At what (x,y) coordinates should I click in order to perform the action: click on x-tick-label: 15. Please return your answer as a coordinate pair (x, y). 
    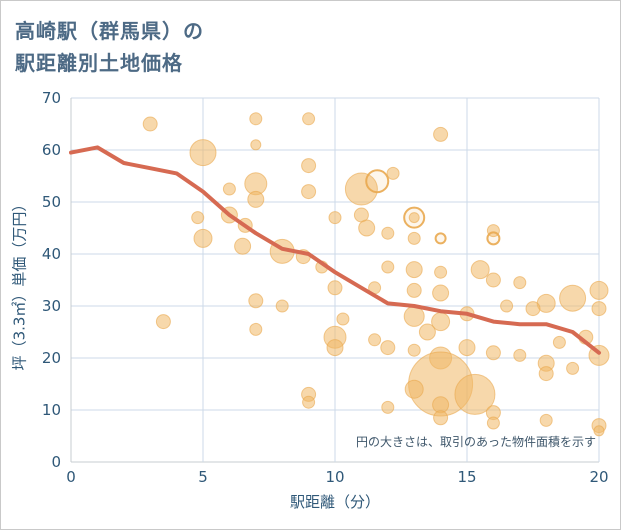
    Looking at the image, I should click on (466, 477).